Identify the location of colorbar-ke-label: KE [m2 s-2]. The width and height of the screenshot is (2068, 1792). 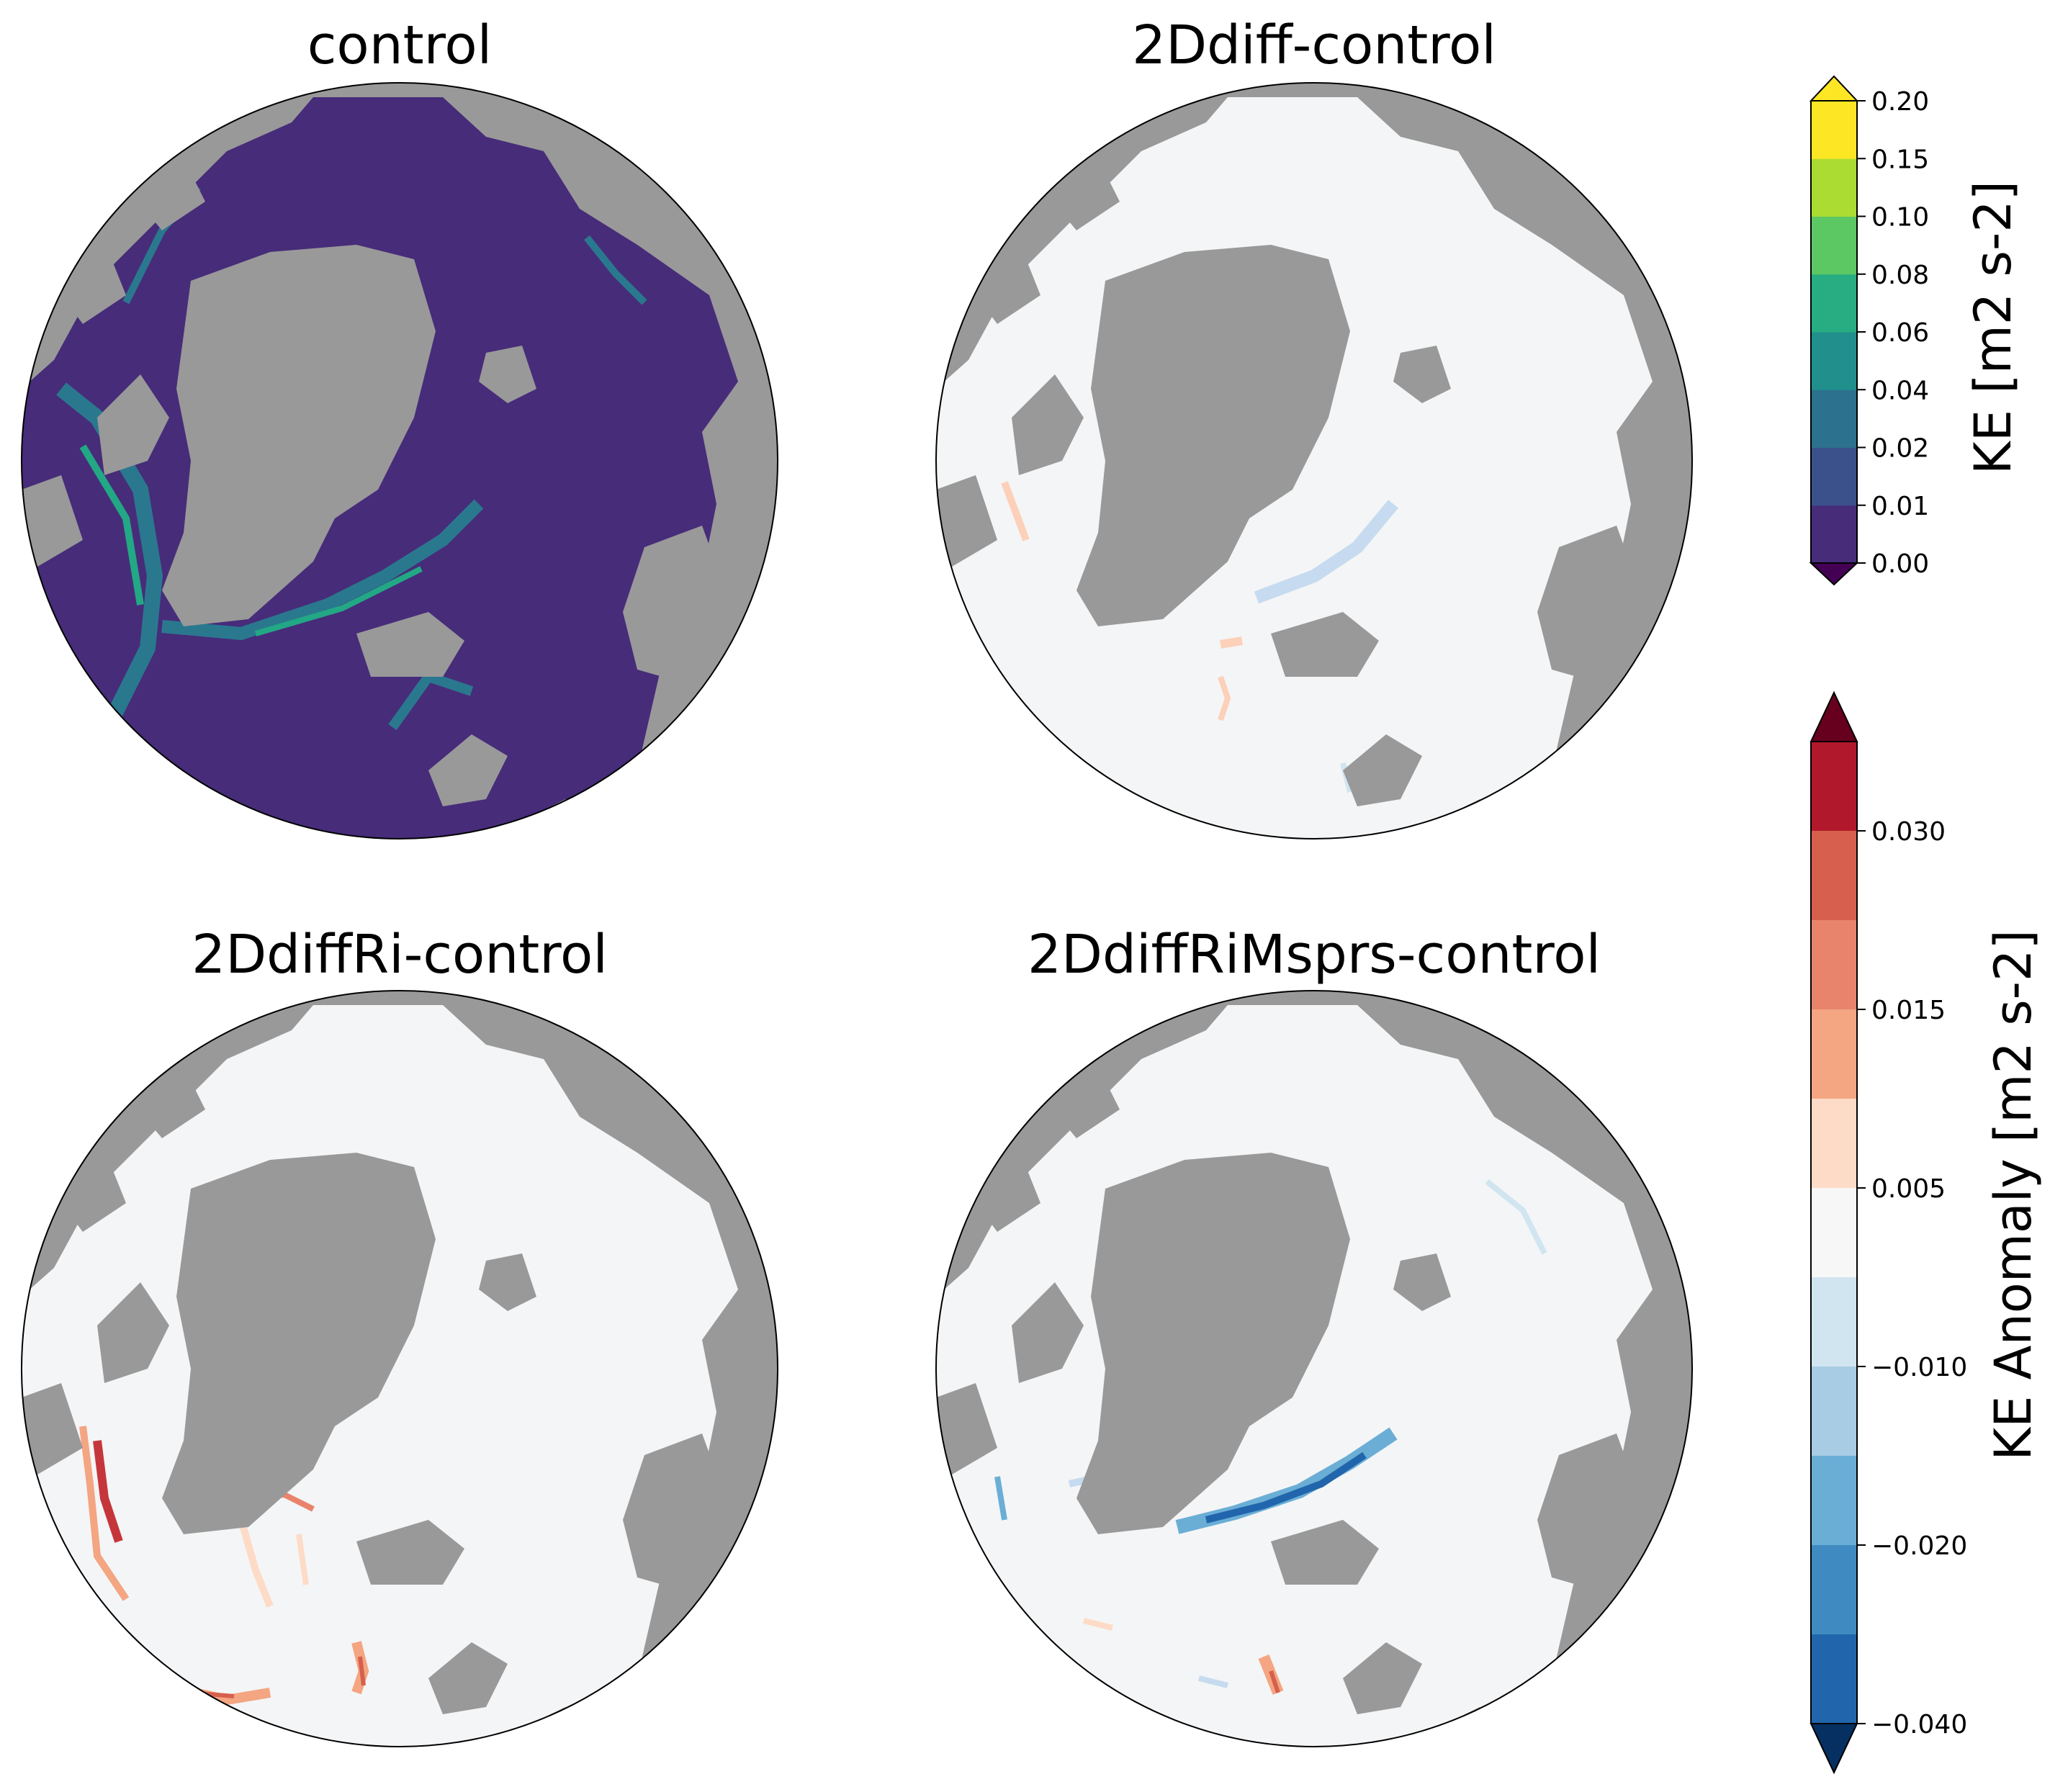
(1993, 327).